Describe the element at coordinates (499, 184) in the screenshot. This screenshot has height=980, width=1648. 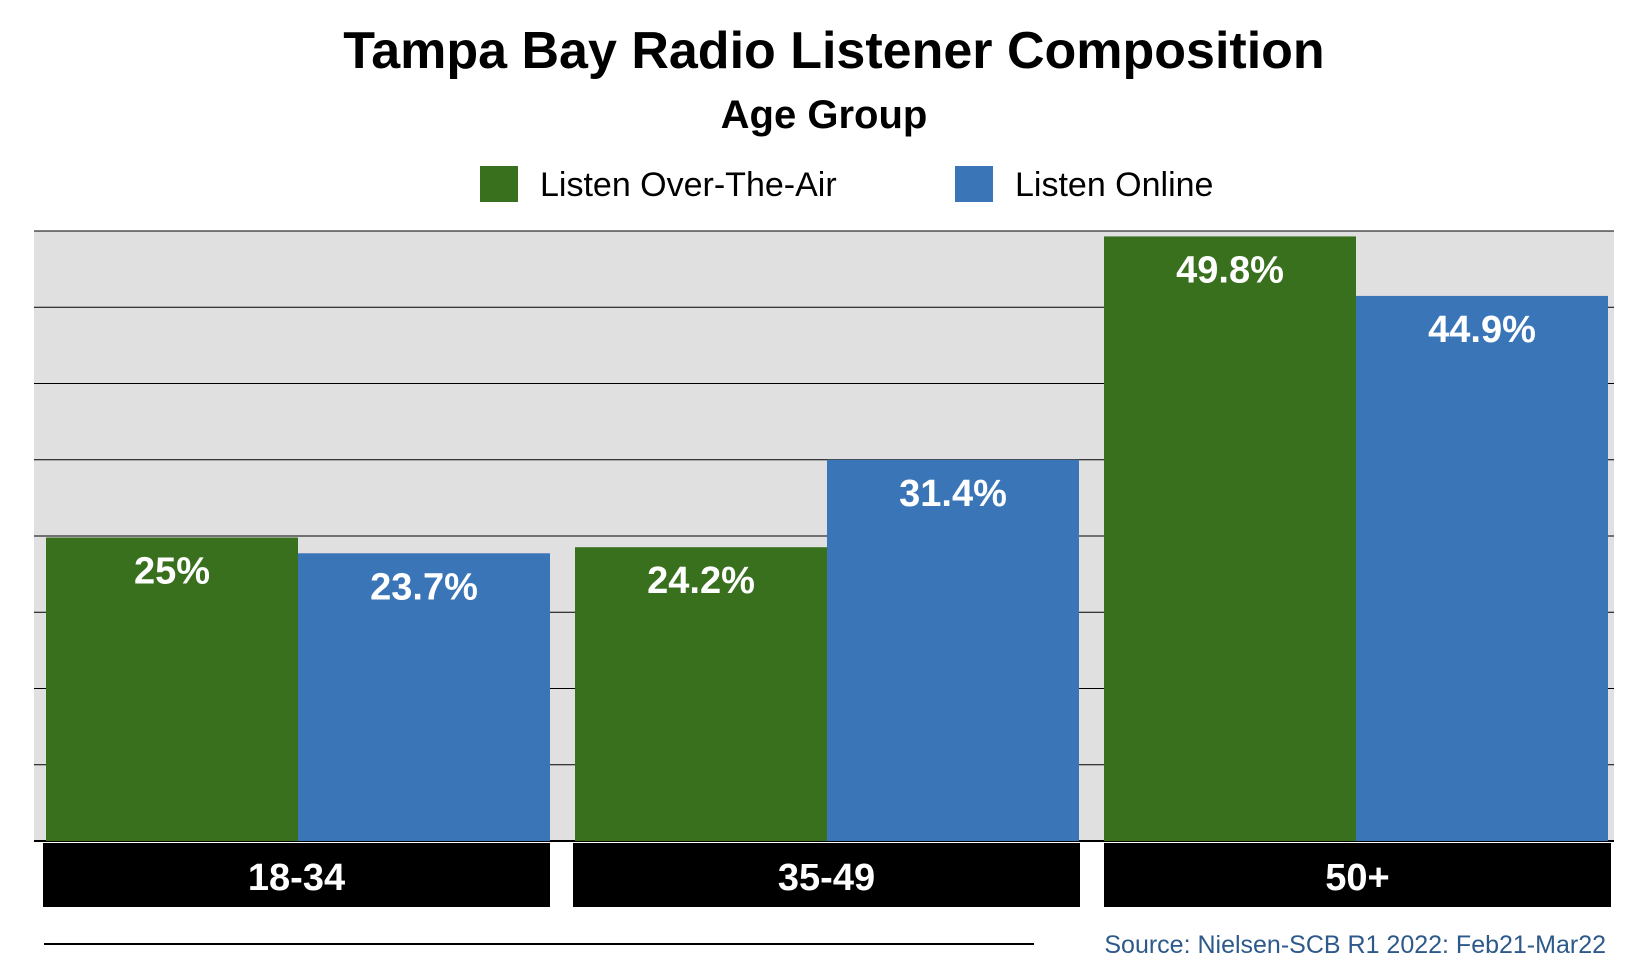
I see `legend-swatch-over-the-air` at that location.